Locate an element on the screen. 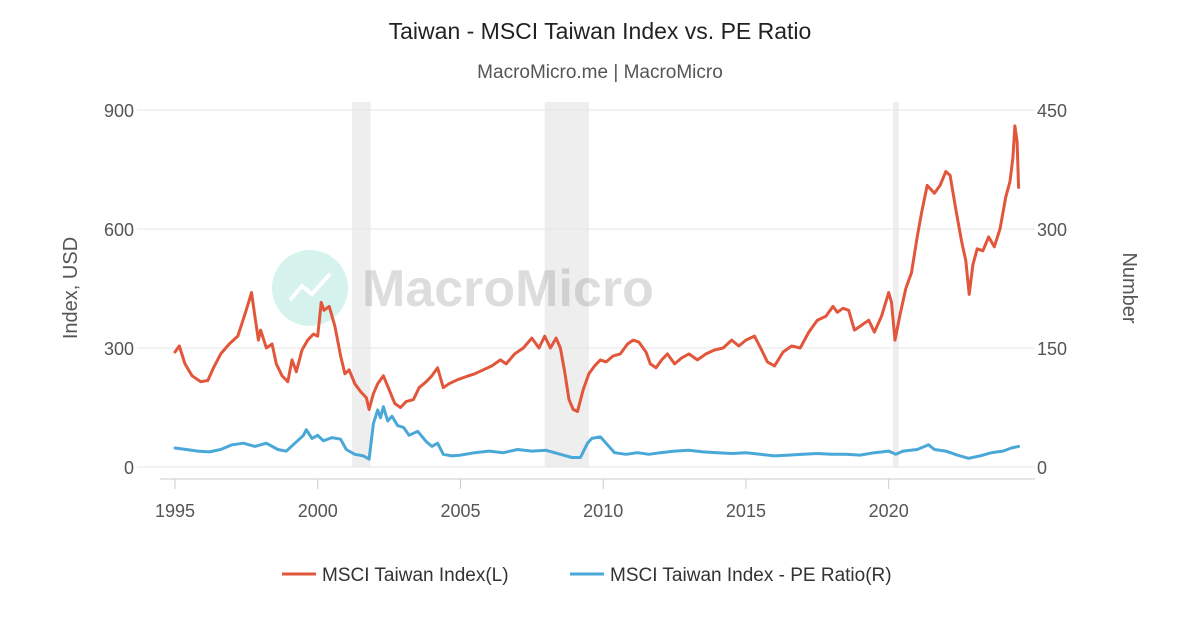 The height and width of the screenshot is (635, 1200). legend-label: MSCI Taiwan Index - PE Ratio(R) is located at coordinates (751, 575).